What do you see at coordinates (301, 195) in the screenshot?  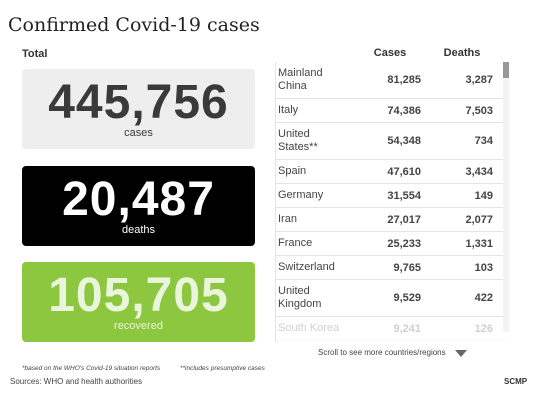 I see `country: Germany` at bounding box center [301, 195].